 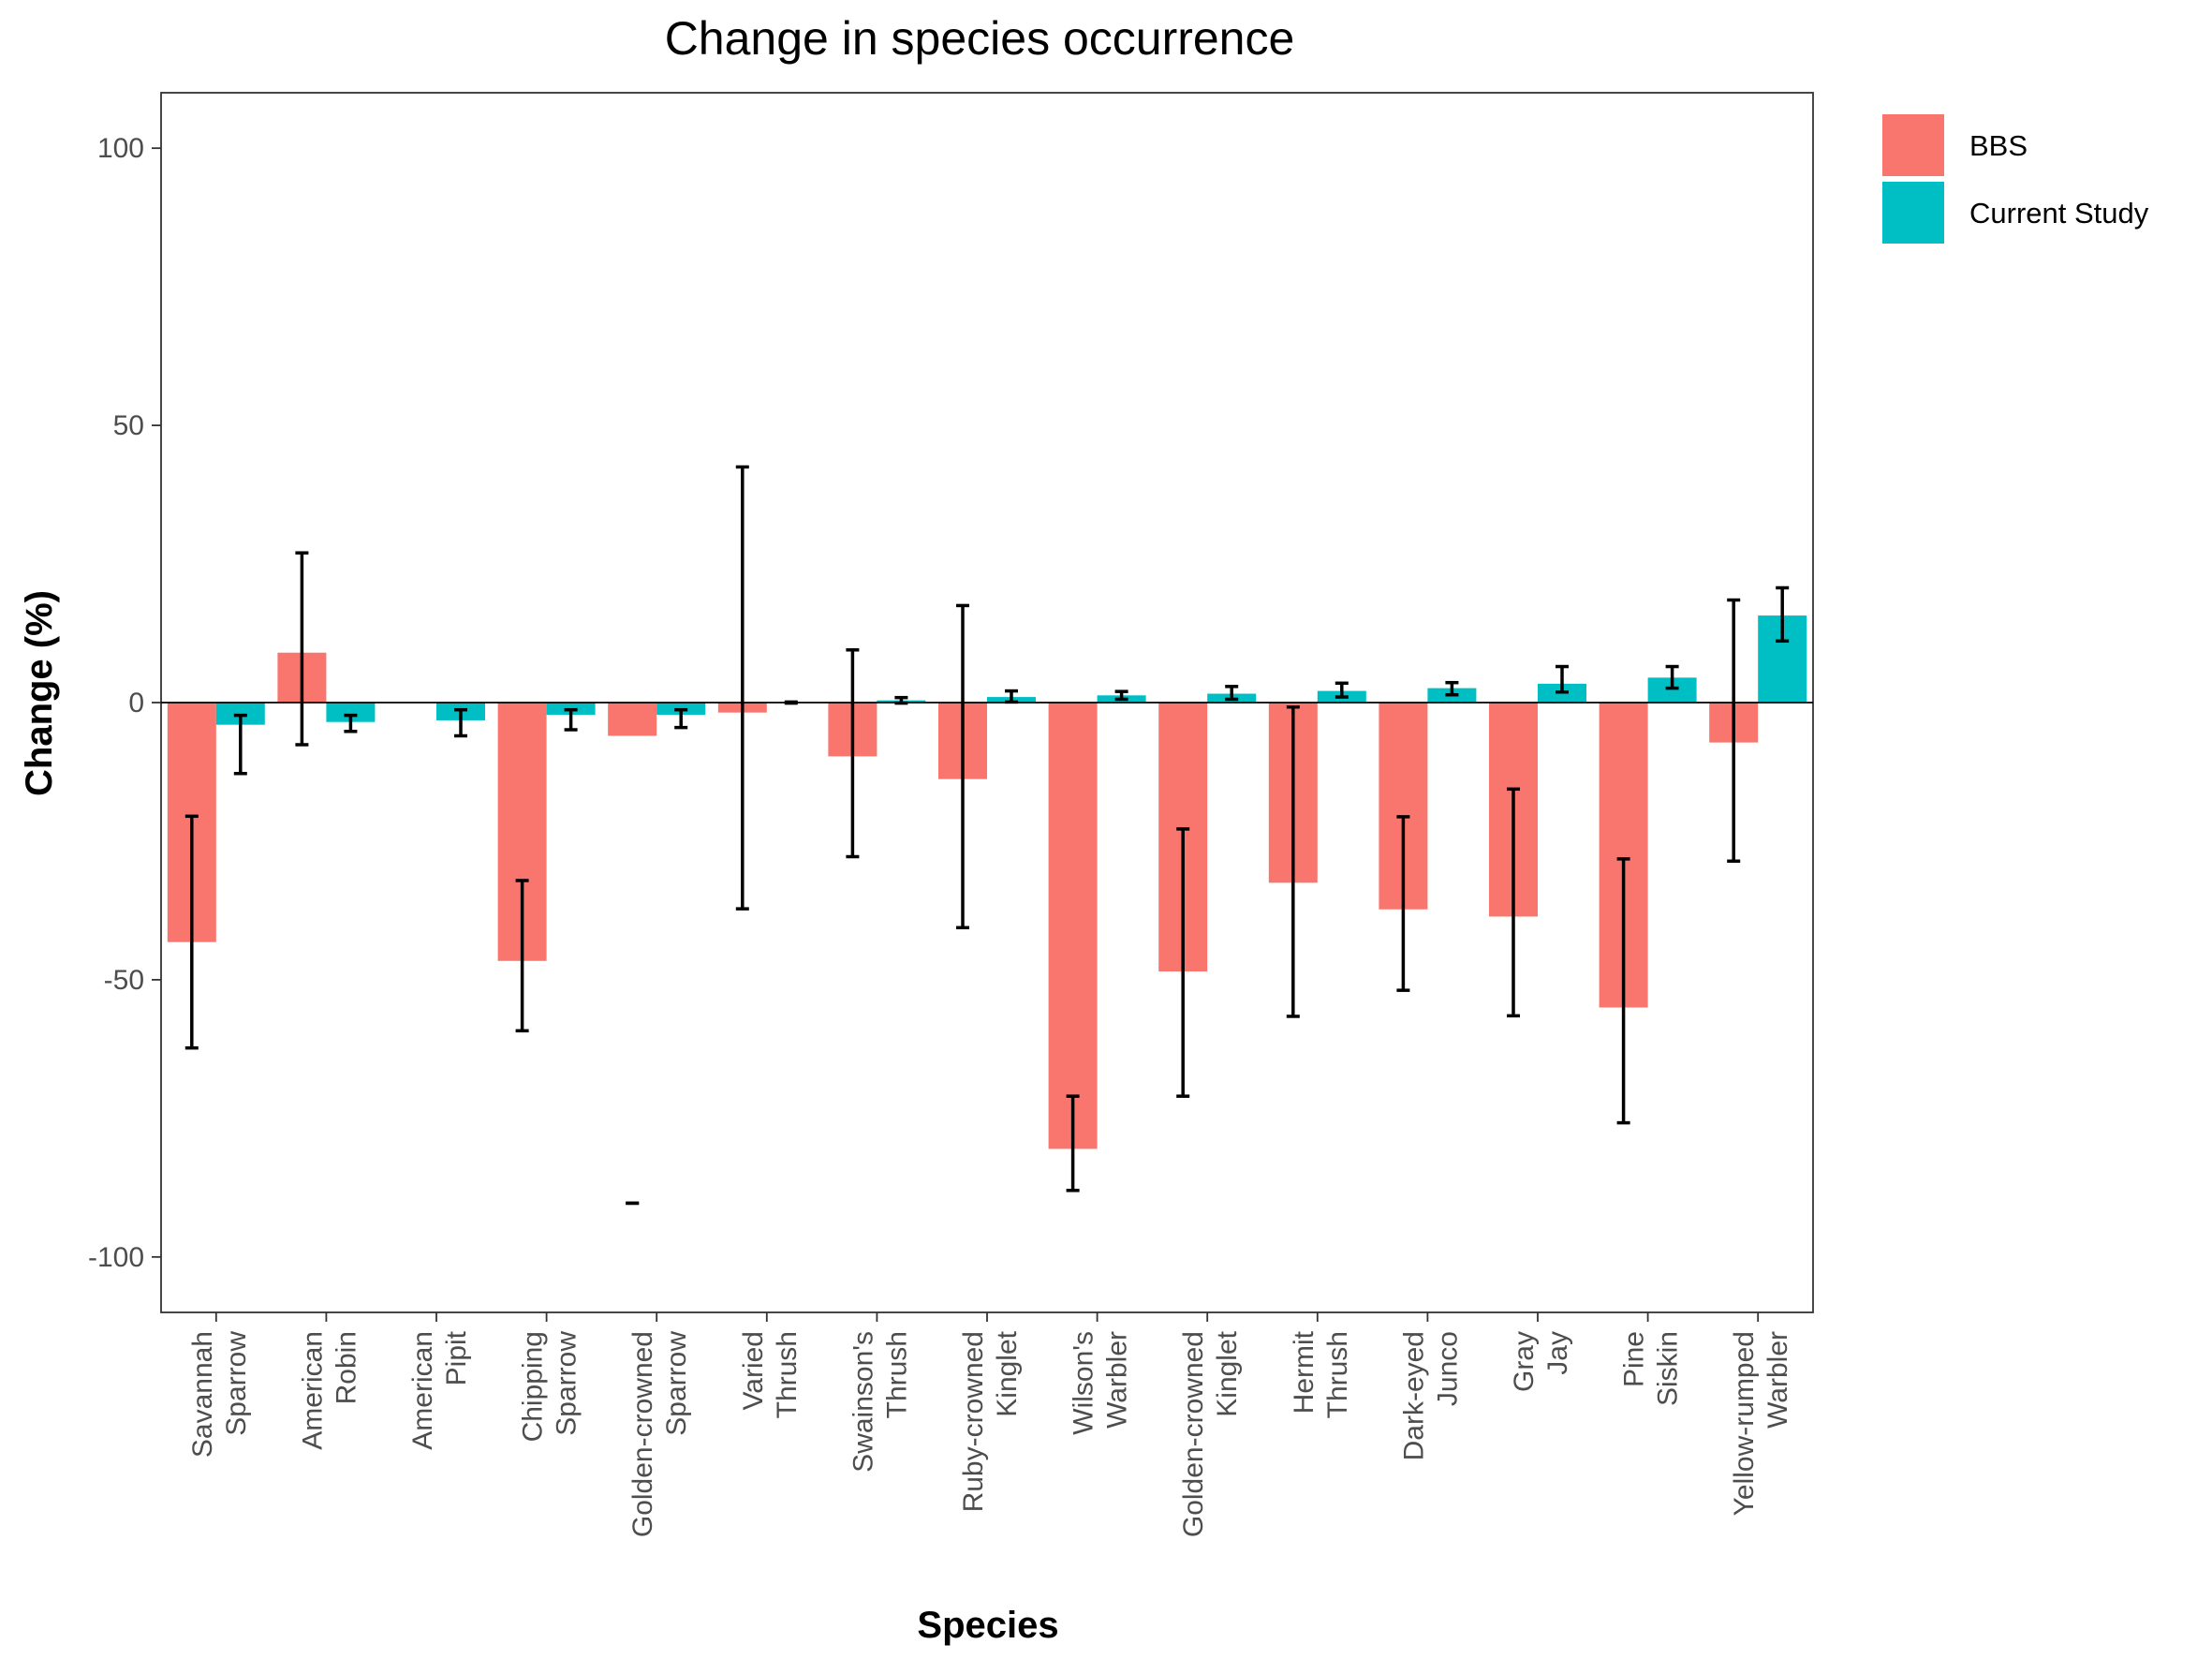 I want to click on x-tick-label: Wilson's Warbler, so click(x=1101, y=1383).